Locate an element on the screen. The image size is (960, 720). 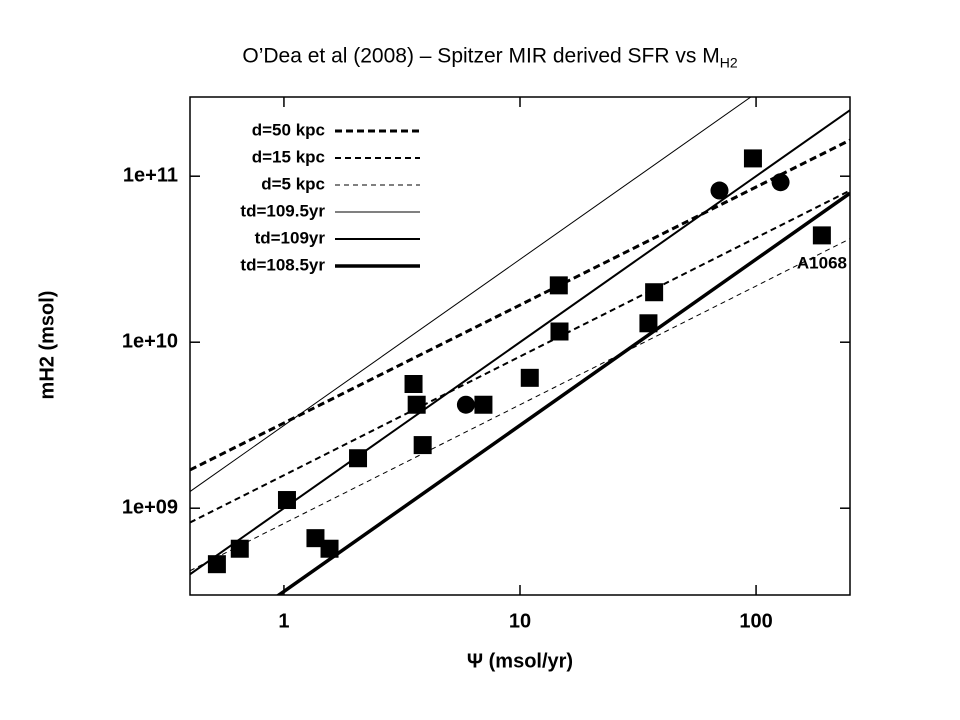
legend-label: td=108.5yr is located at coordinates (282, 264).